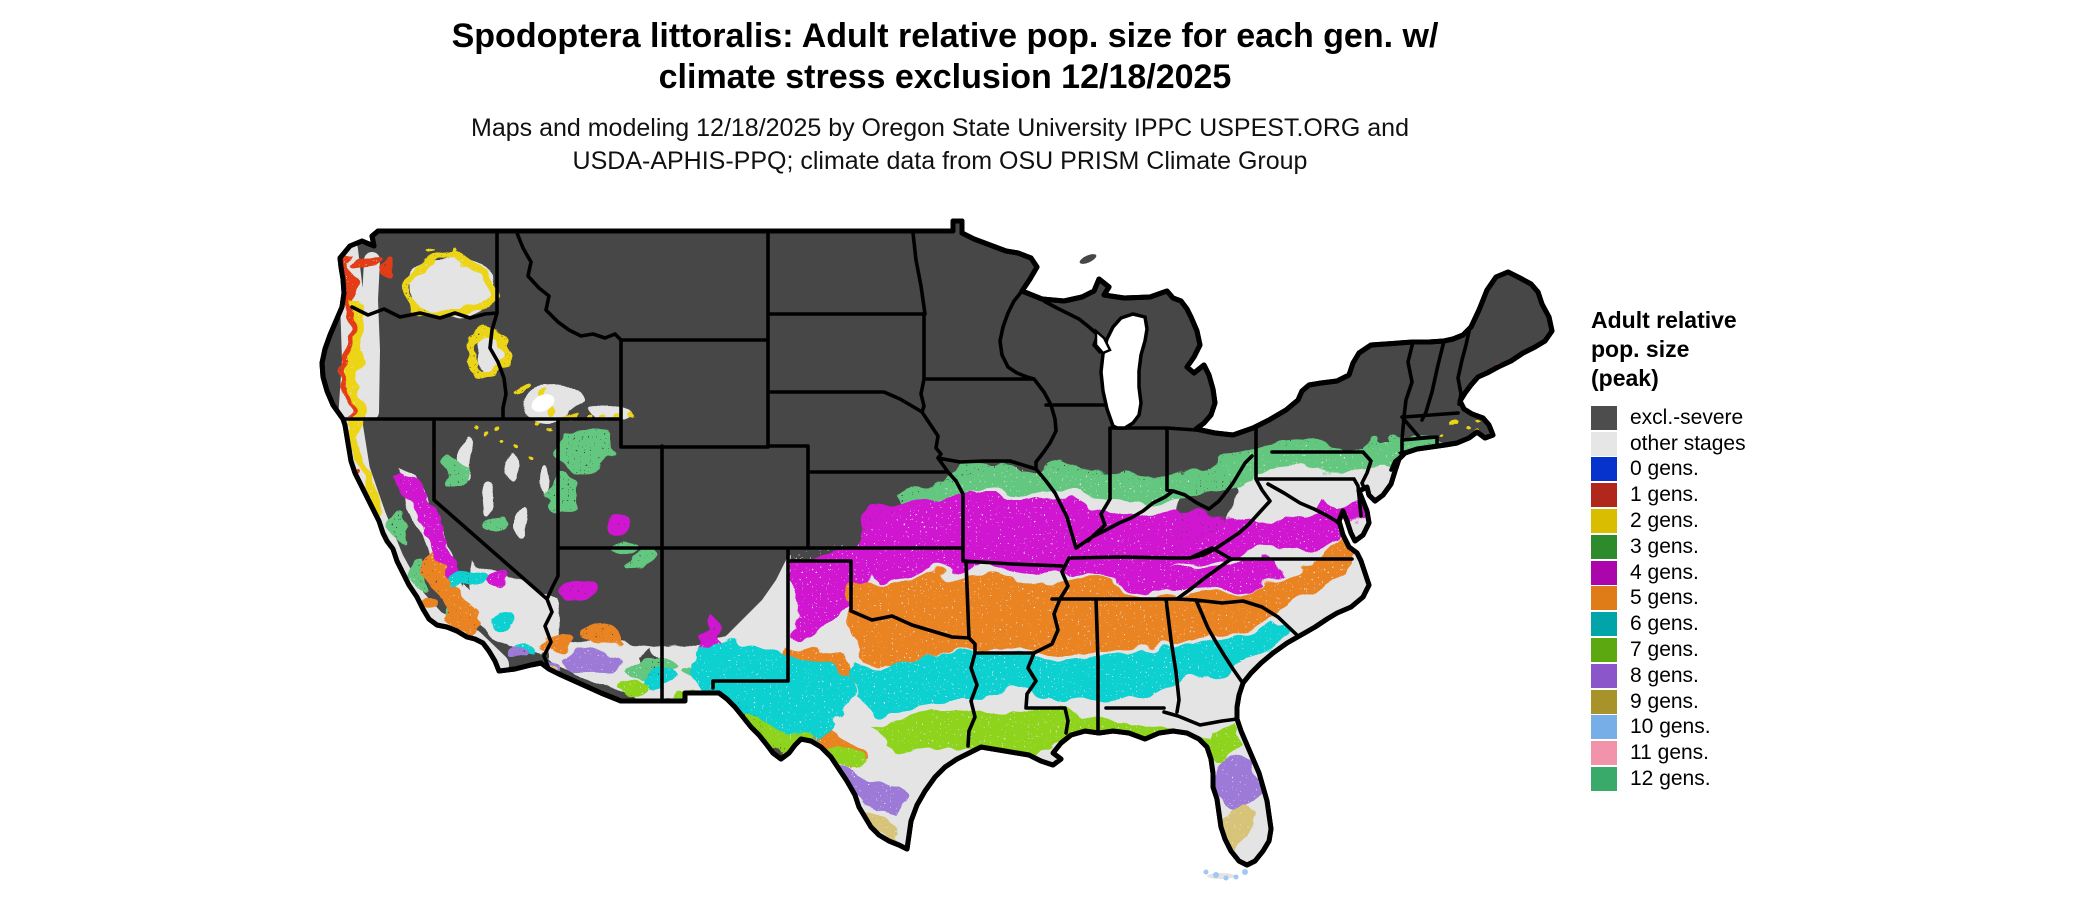  Describe the element at coordinates (1664, 572) in the screenshot. I see `legend-label: 4 gens.` at that location.